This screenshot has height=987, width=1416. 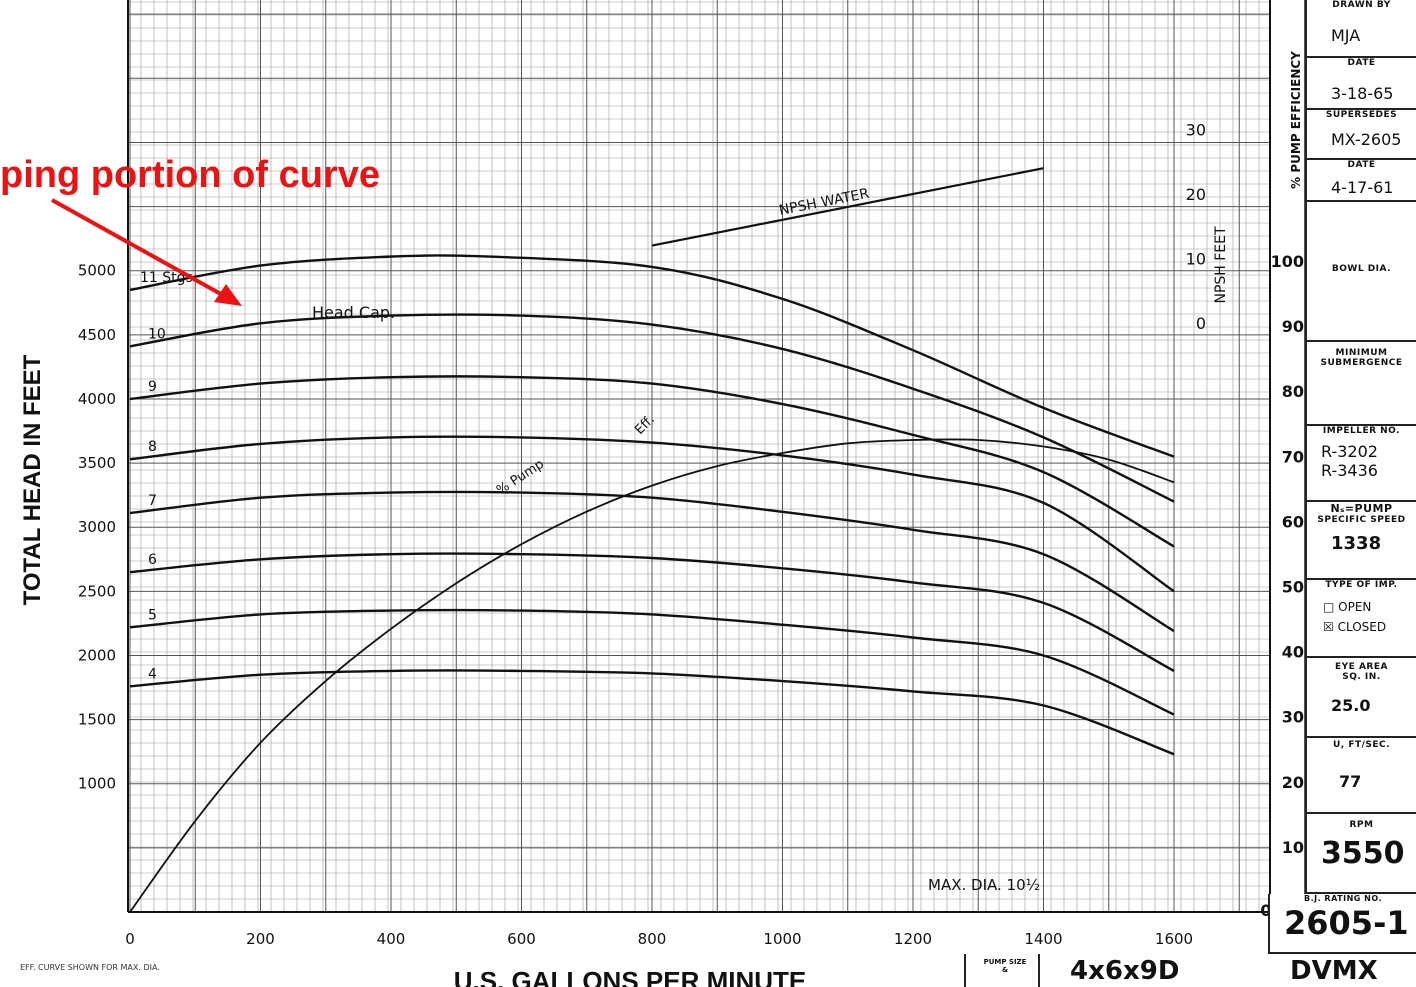 I want to click on npsh-tick-label: 0, so click(x=1201, y=323).